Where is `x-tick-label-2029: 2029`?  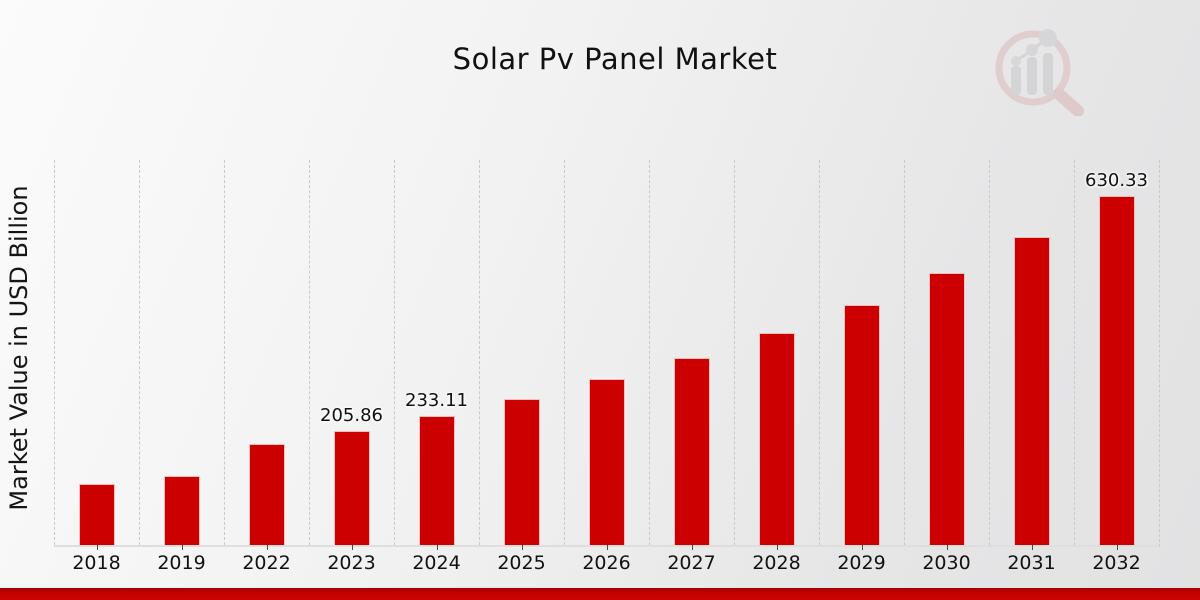 x-tick-label-2029: 2029 is located at coordinates (861, 563).